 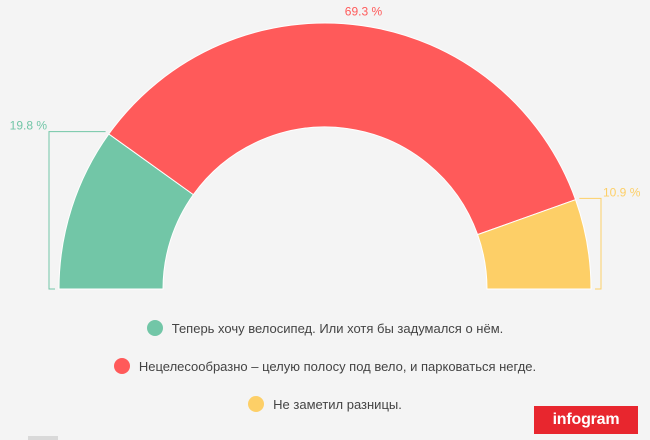 What do you see at coordinates (534, 244) in the screenshot?
I see `slice-no-difference` at bounding box center [534, 244].